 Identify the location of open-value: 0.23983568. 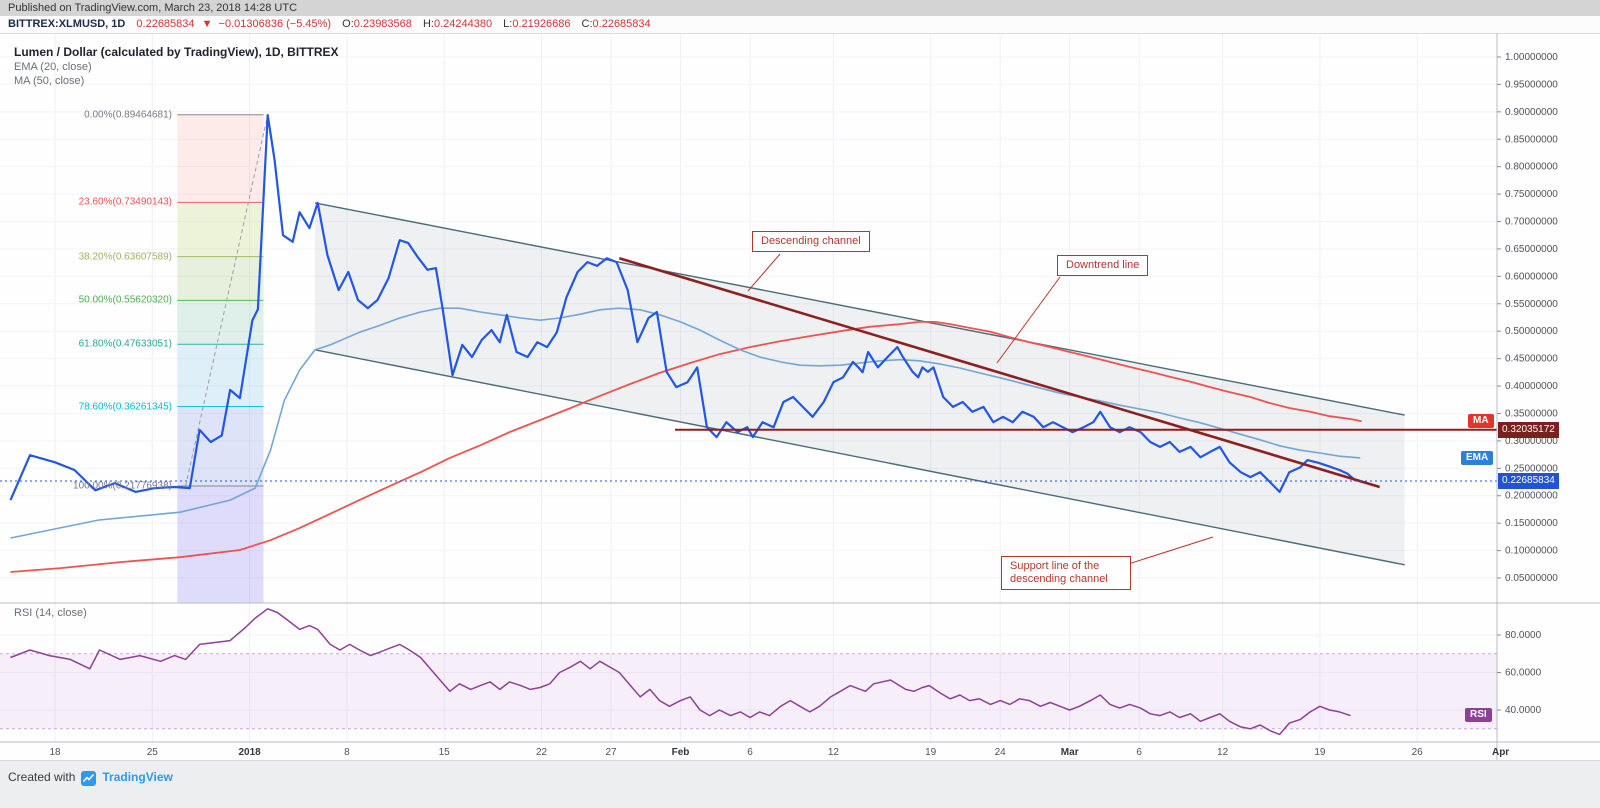
(382, 24).